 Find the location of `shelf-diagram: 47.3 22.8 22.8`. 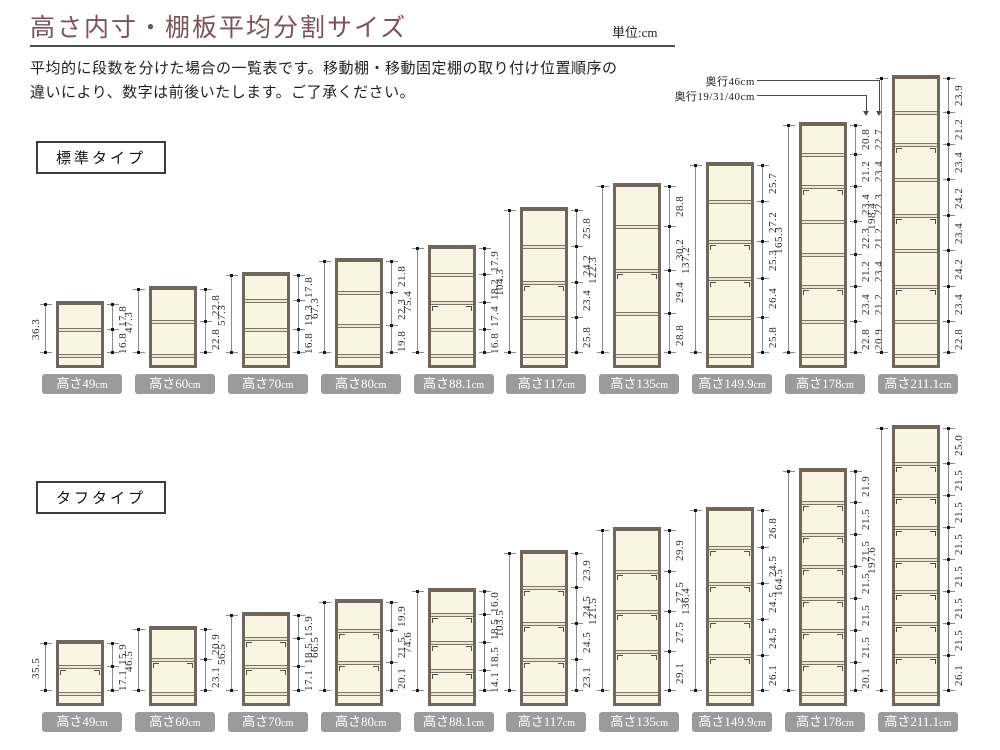

shelf-diagram: 47.3 22.8 22.8 is located at coordinates (172, 327).